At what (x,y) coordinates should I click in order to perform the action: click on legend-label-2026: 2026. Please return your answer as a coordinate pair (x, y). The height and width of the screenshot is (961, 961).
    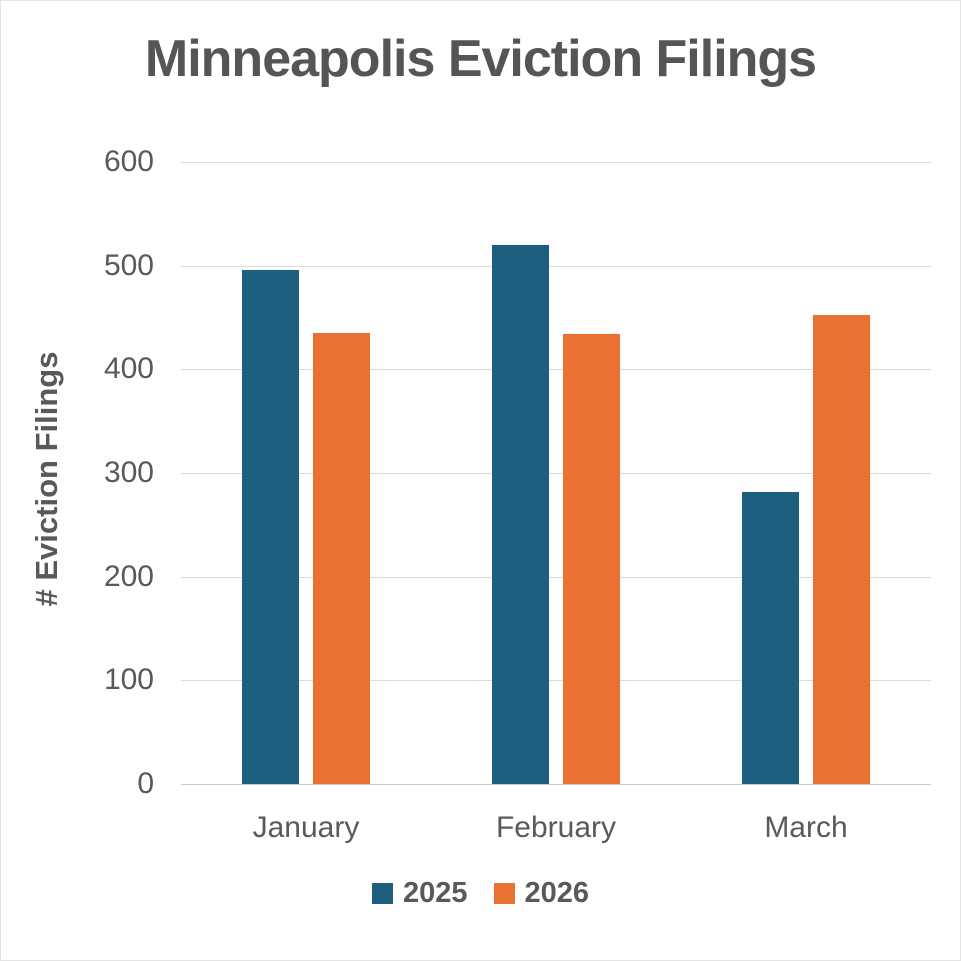
    Looking at the image, I should click on (557, 893).